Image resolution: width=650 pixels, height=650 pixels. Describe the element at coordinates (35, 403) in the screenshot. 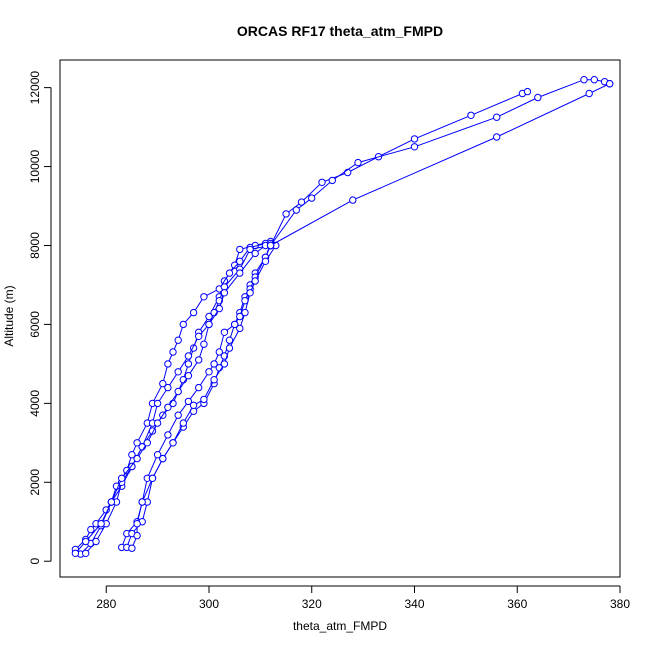

I see `y-tick-label: 4000` at that location.